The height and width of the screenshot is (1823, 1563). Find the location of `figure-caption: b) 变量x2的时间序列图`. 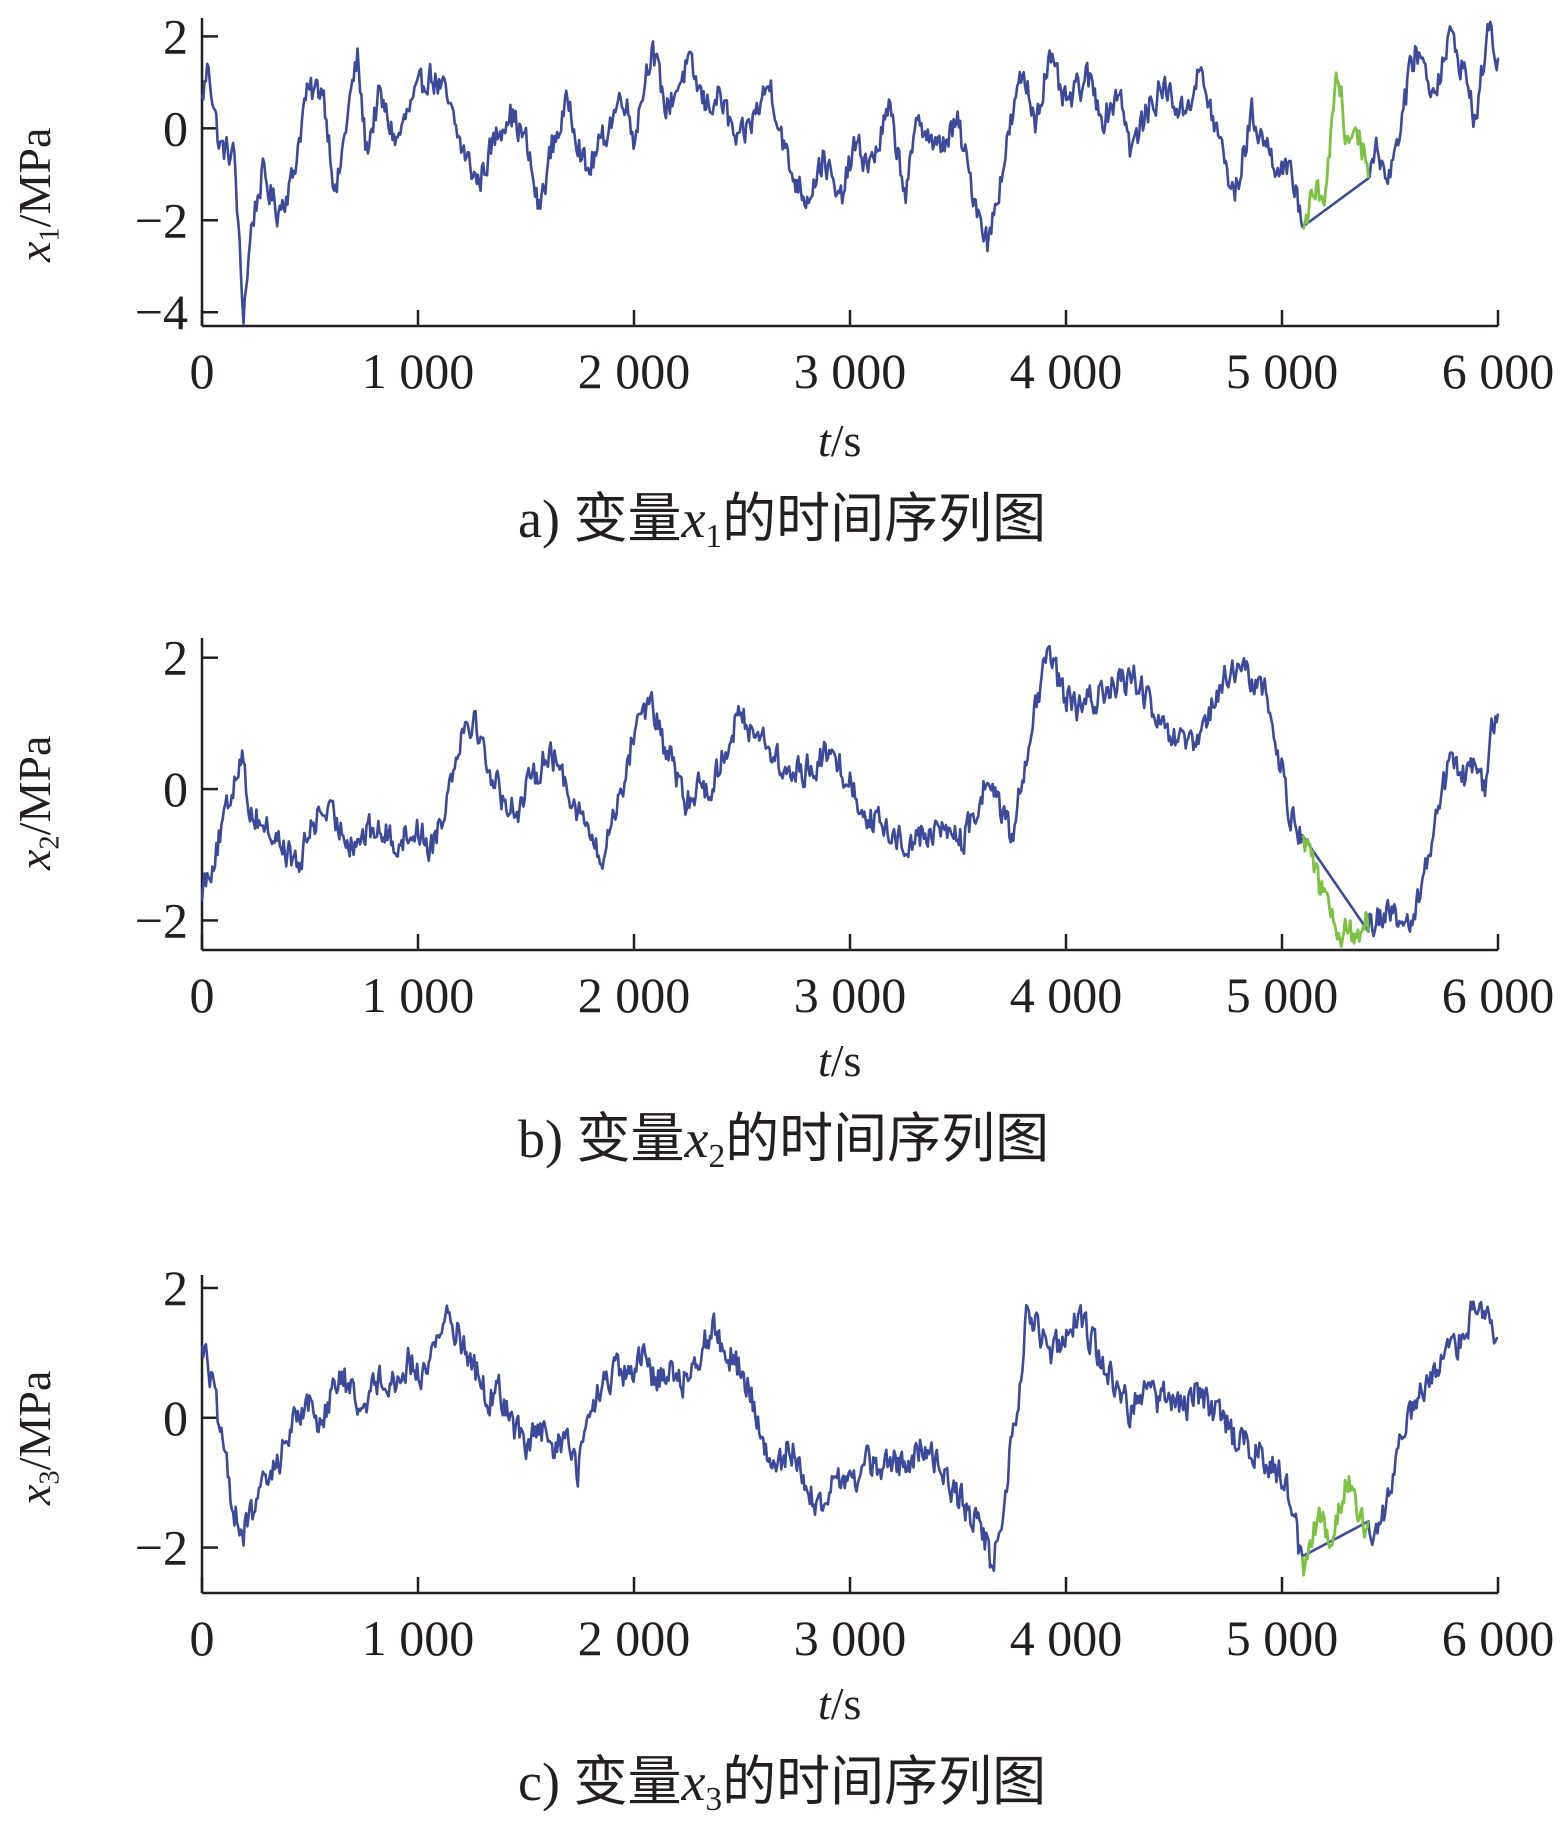

figure-caption: b) 变量x2的时间序列图 is located at coordinates (784, 1142).